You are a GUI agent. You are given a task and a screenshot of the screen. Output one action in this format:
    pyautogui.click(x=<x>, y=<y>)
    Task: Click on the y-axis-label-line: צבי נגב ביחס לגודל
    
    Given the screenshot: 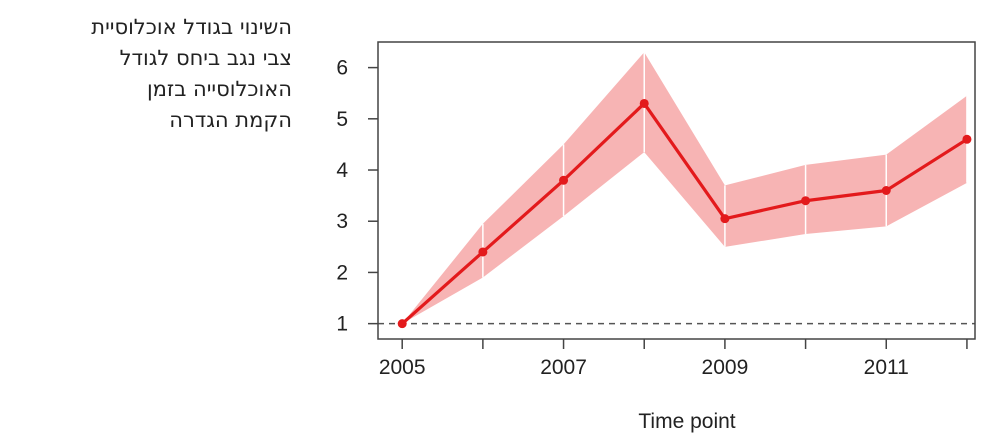 What is the action you would take?
    pyautogui.click(x=205, y=58)
    